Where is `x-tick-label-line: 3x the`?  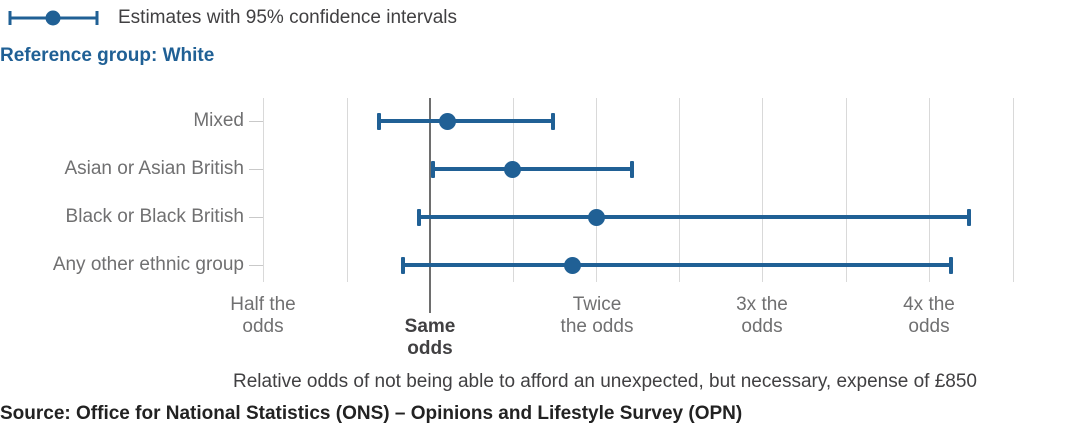
x-tick-label-line: 3x the is located at coordinates (762, 304).